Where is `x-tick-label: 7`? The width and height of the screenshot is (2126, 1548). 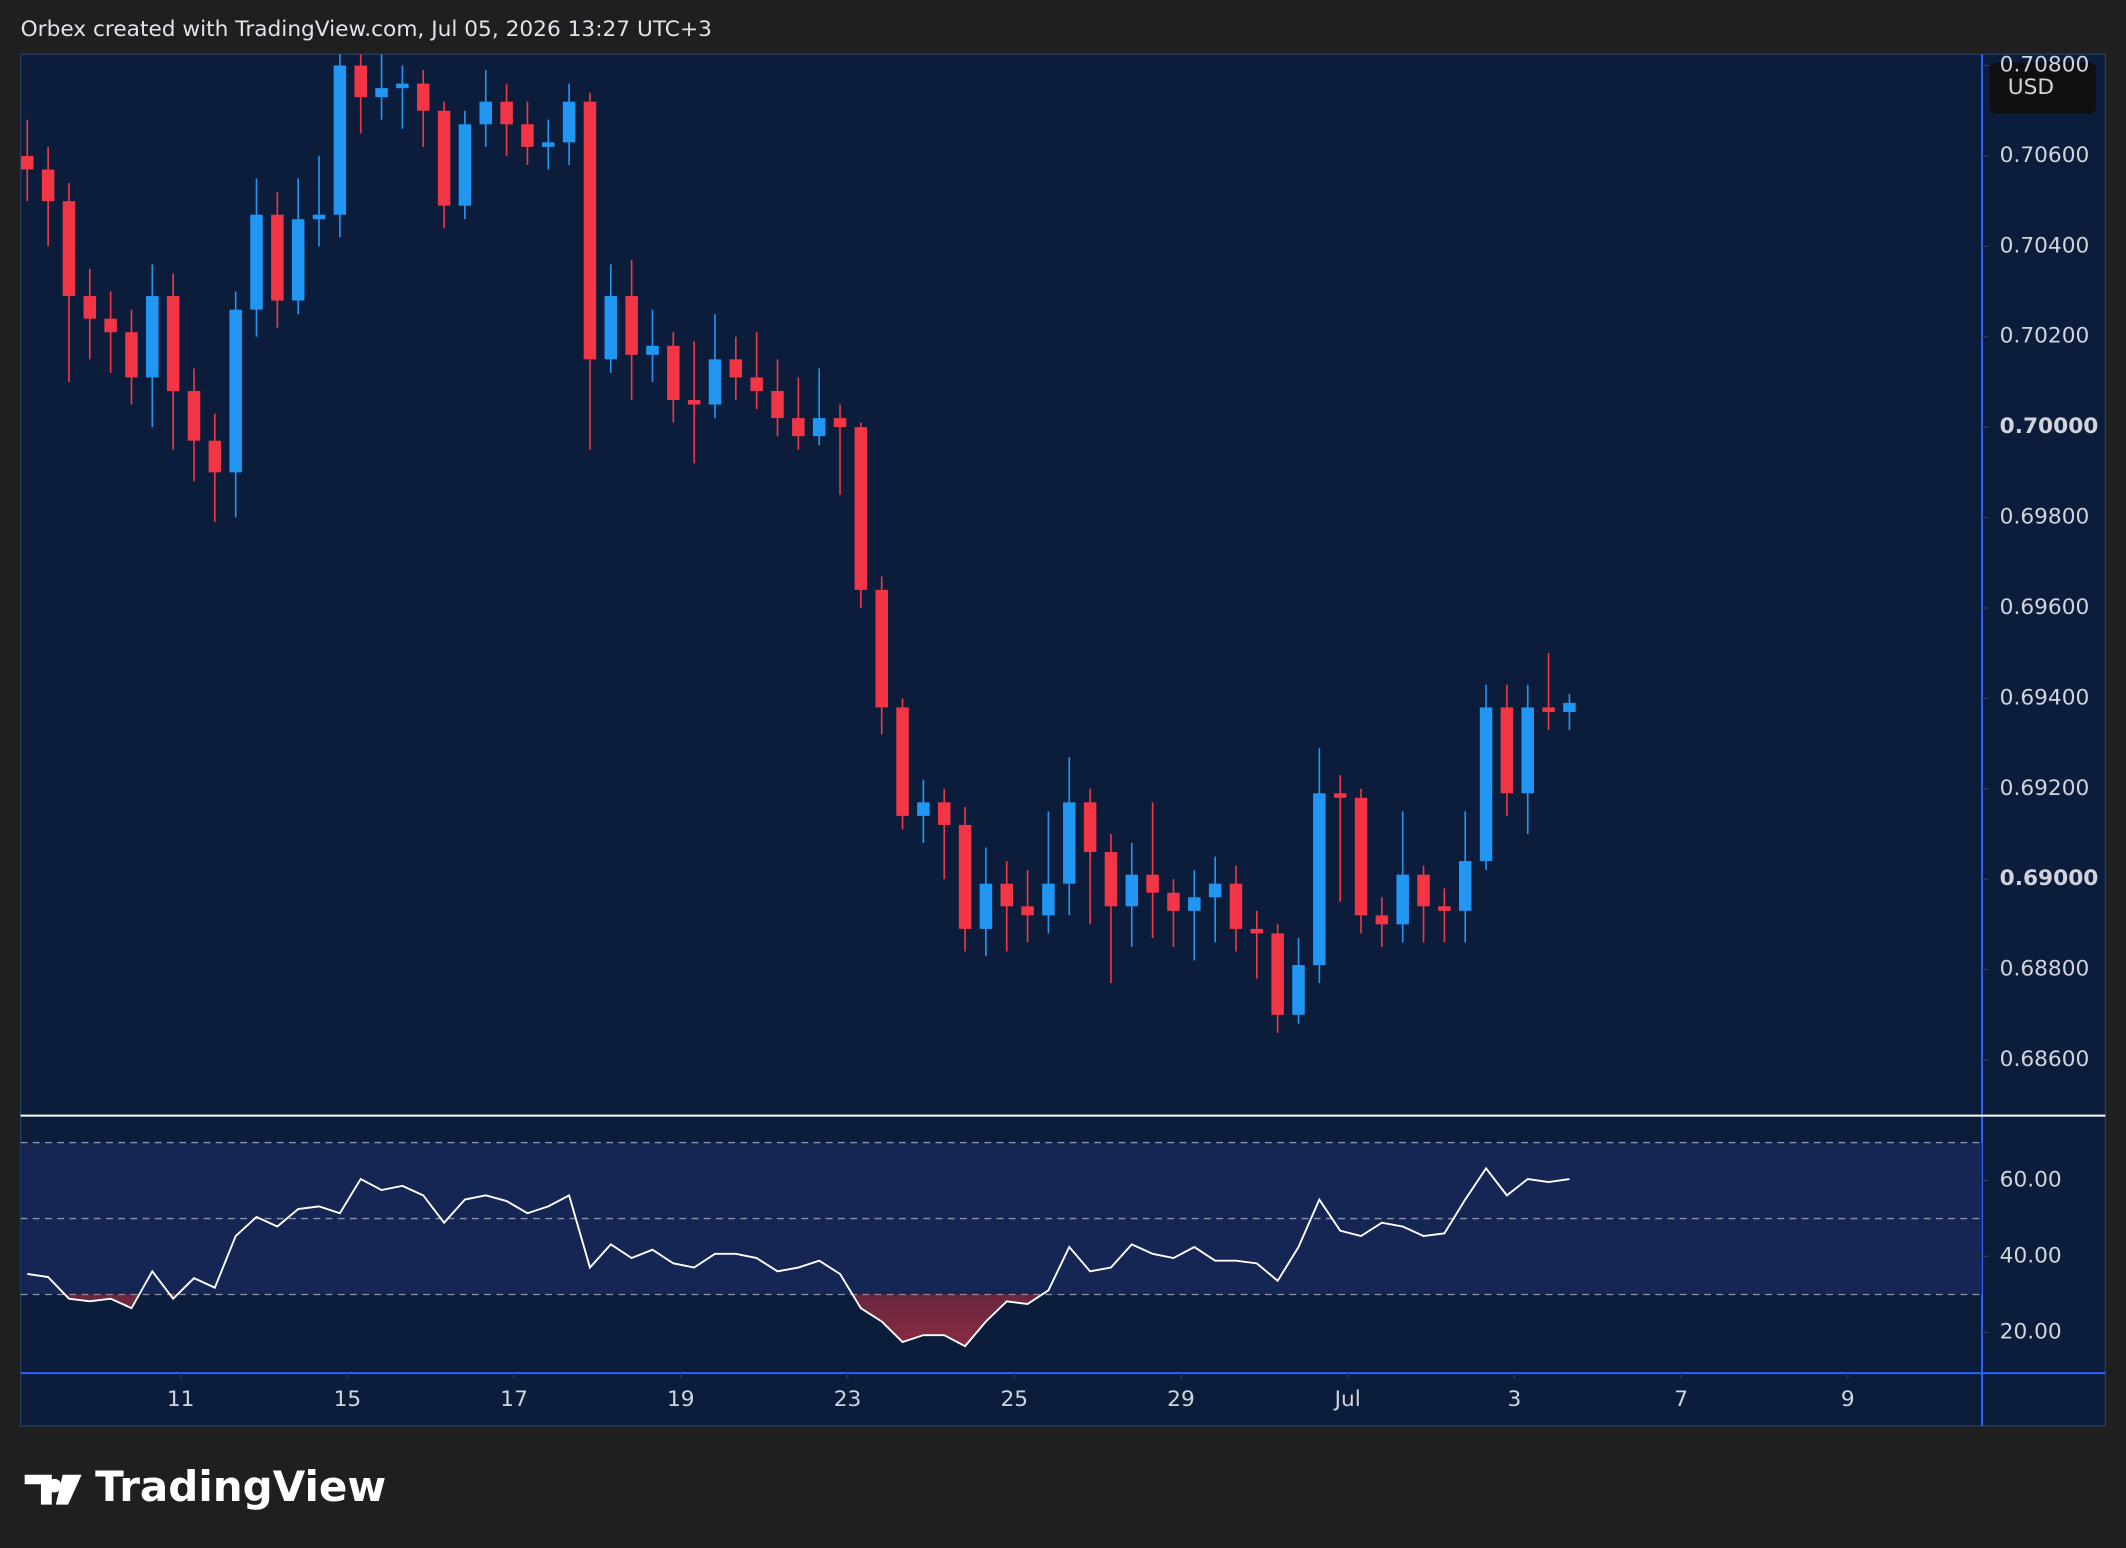 x-tick-label: 7 is located at coordinates (1681, 1399).